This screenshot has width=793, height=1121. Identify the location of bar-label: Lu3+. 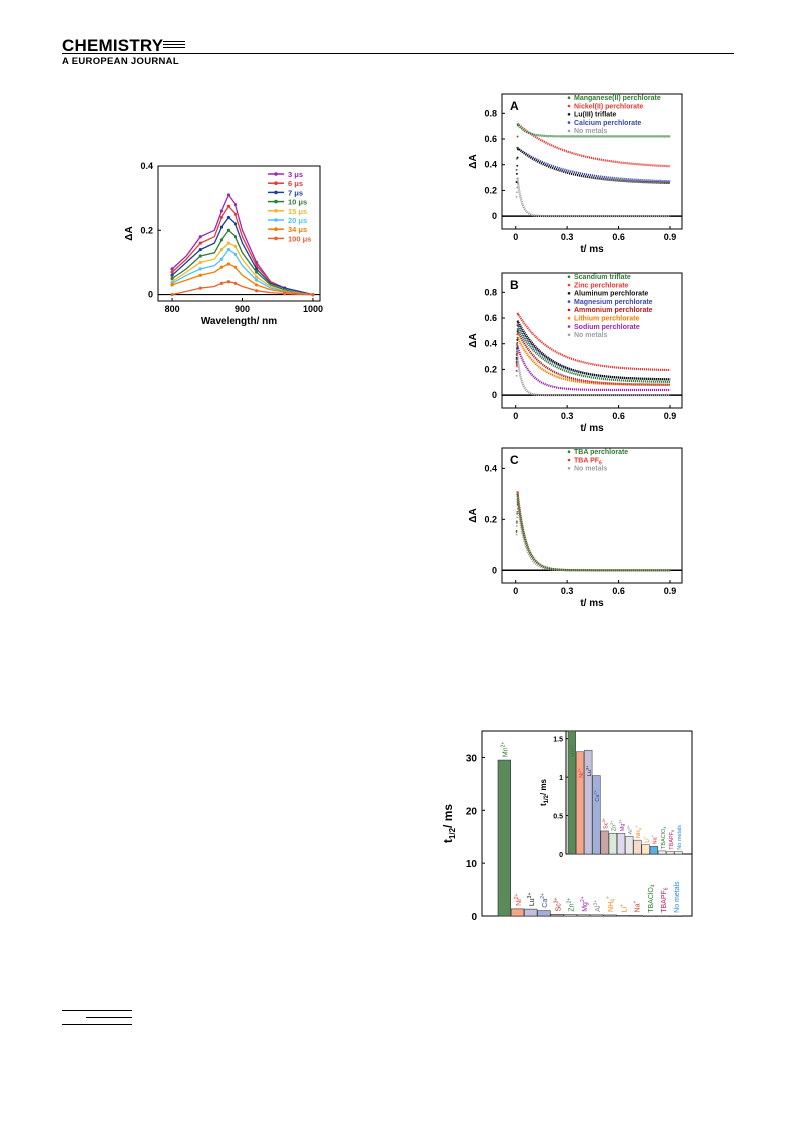
(531, 900).